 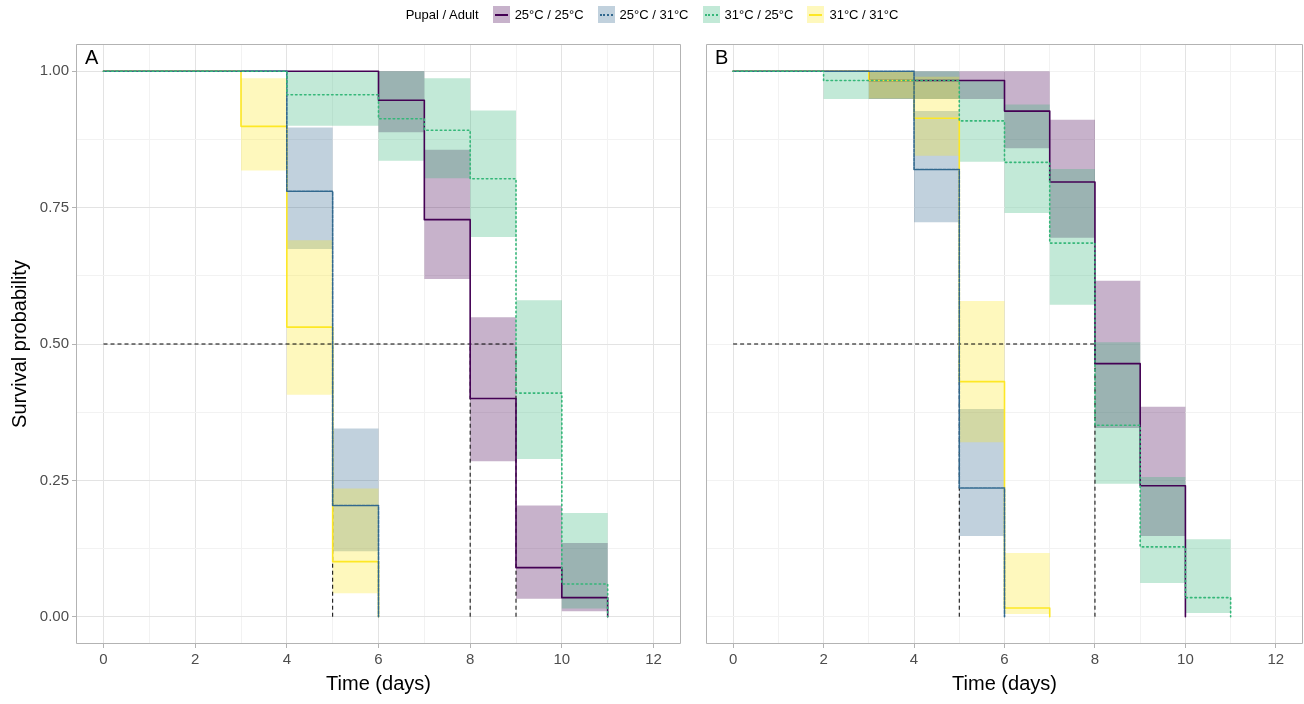 What do you see at coordinates (722, 56) in the screenshot?
I see `chart-title: B` at bounding box center [722, 56].